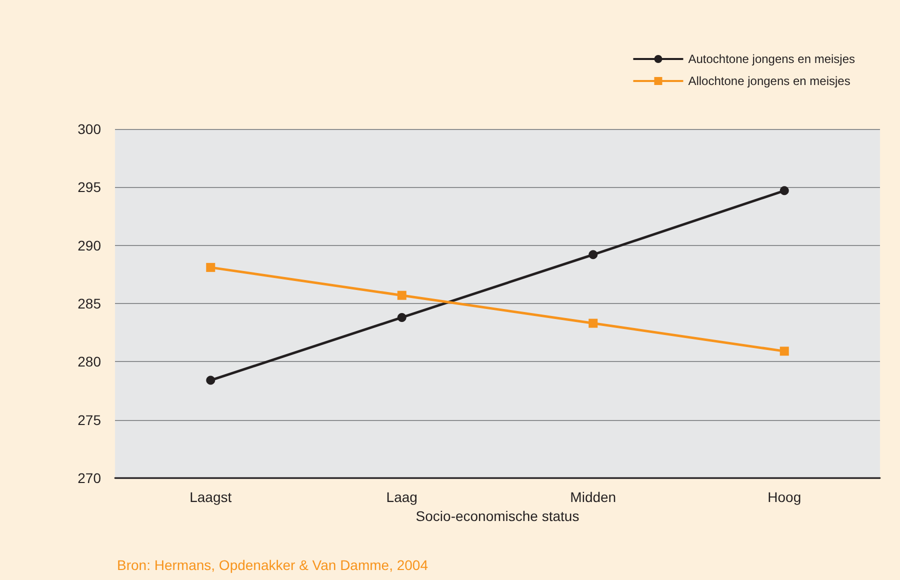  Describe the element at coordinates (211, 497) in the screenshot. I see `x-tick-label: Laagst` at that location.